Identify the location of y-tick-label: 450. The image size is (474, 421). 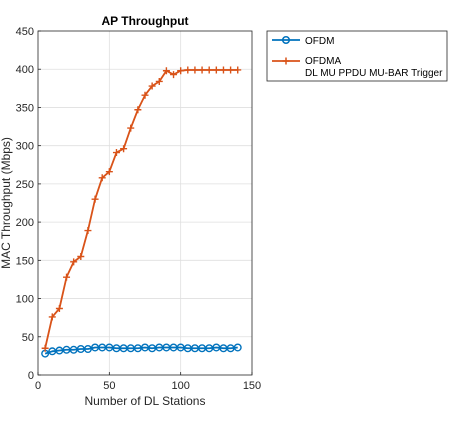
(25, 32).